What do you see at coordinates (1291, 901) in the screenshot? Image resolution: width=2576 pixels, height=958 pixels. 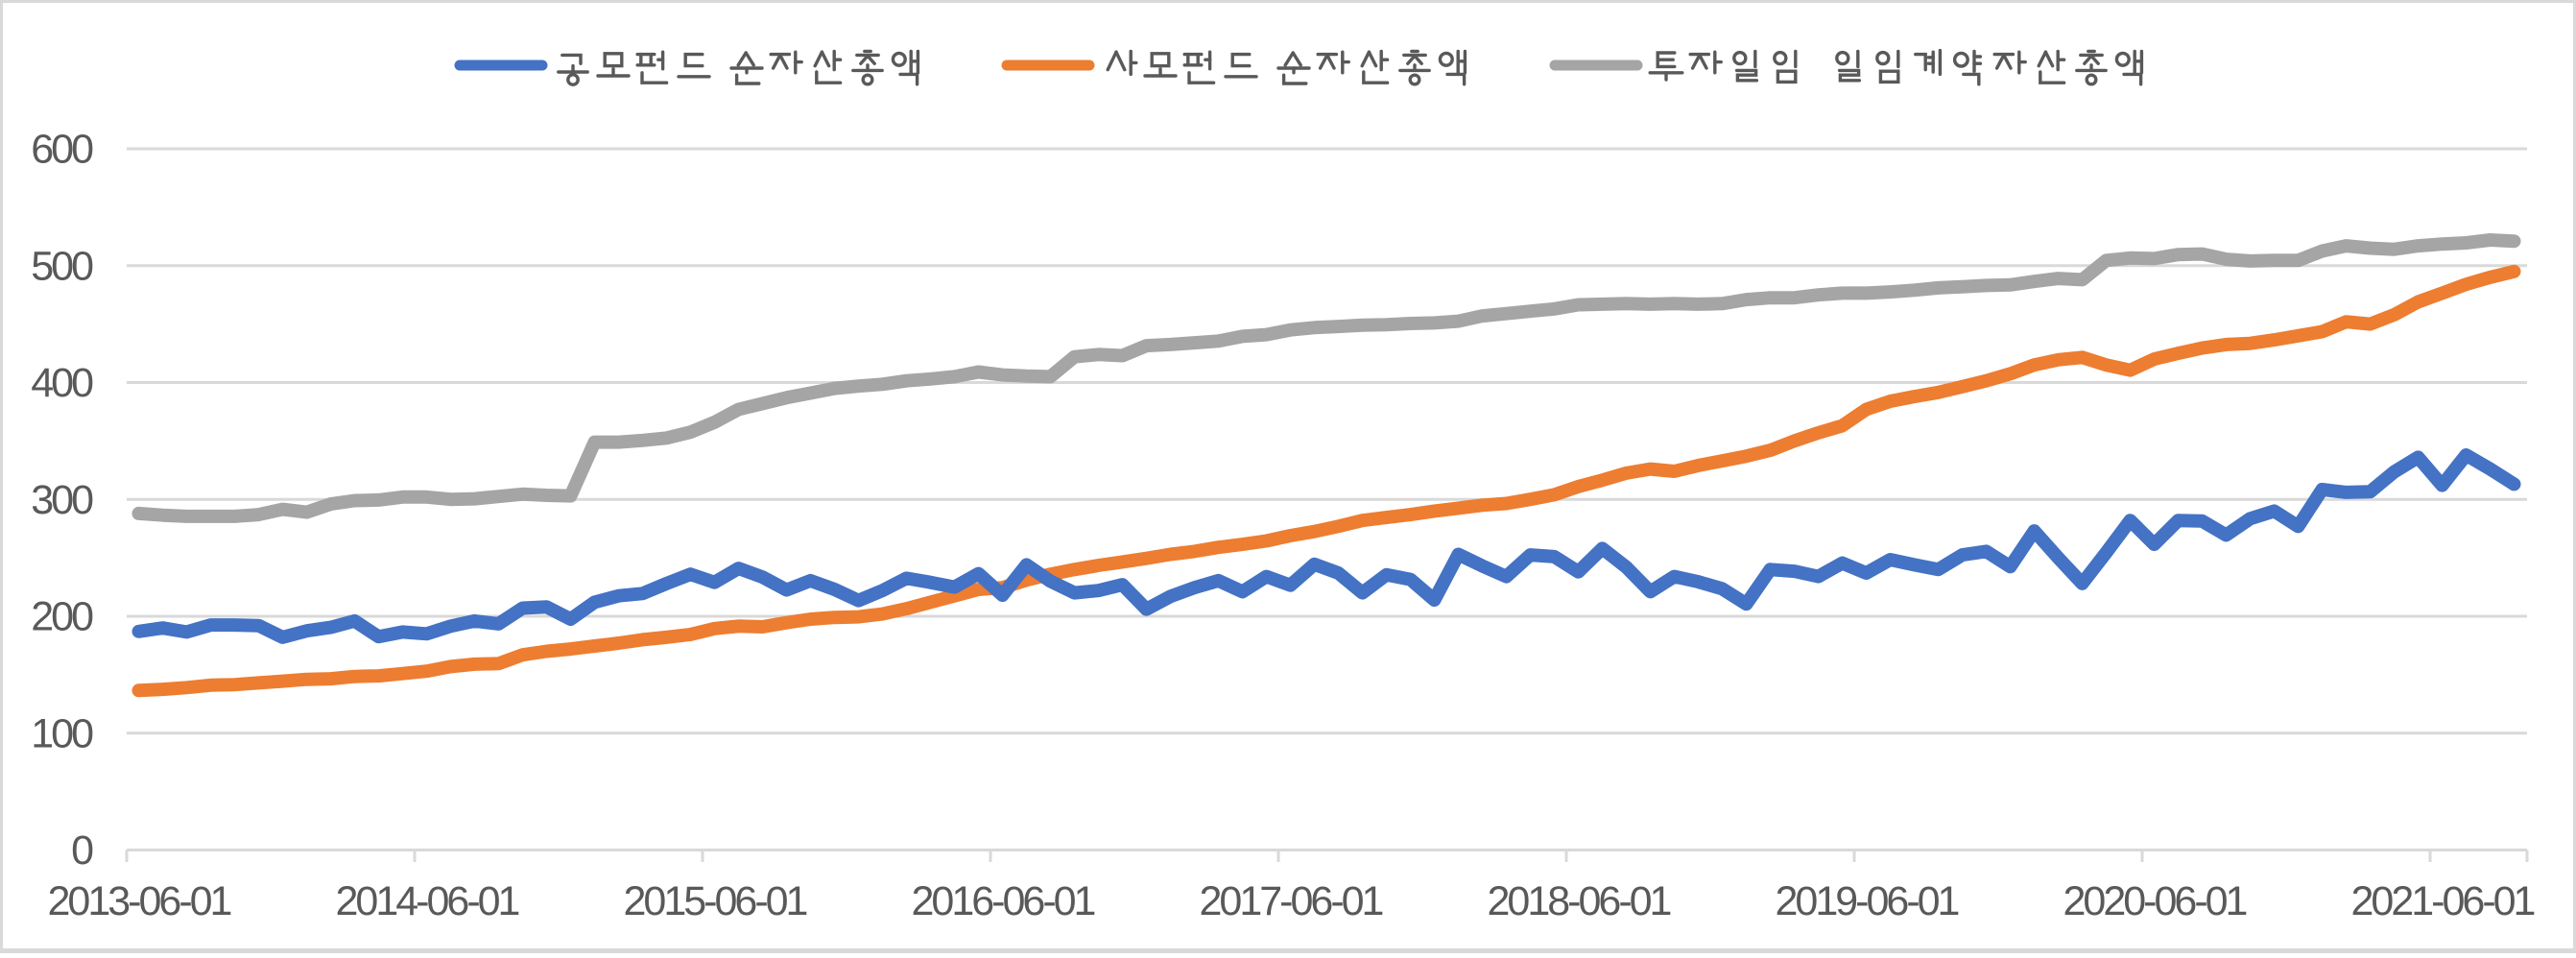 I see `svg-text: 2017-06-01` at bounding box center [1291, 901].